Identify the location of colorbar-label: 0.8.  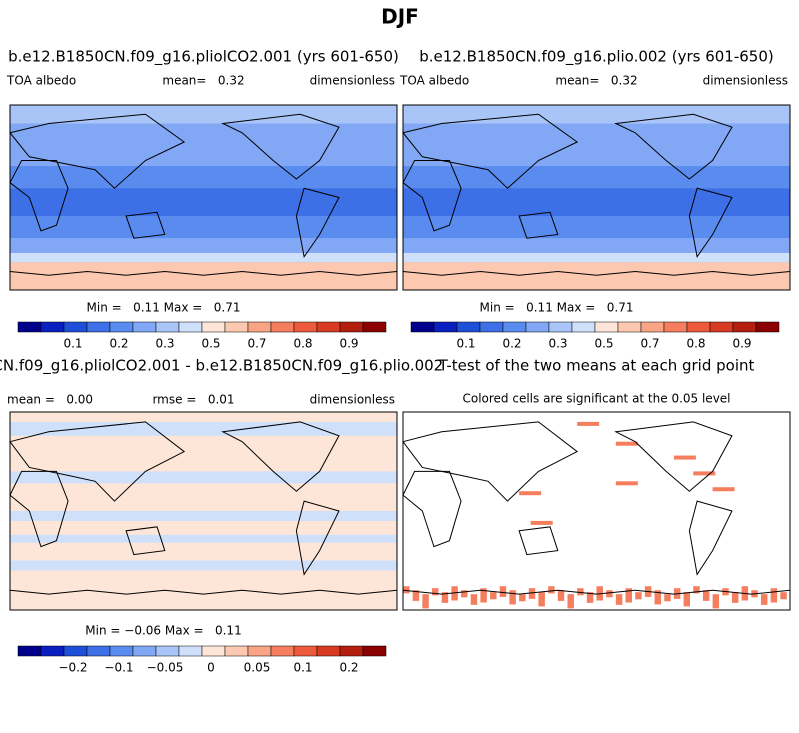
(695, 344).